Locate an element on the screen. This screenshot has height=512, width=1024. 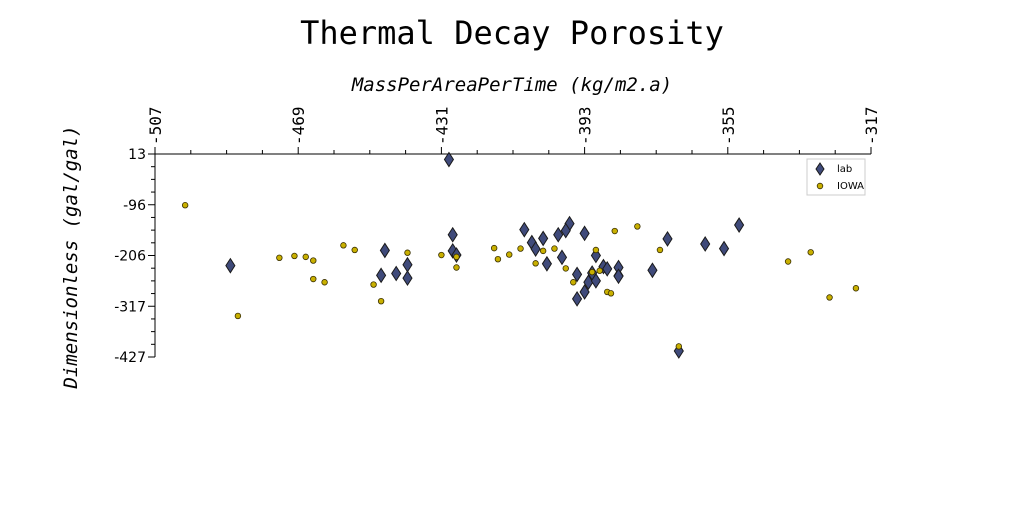
y-tick-label: -206 is located at coordinates (130, 257).